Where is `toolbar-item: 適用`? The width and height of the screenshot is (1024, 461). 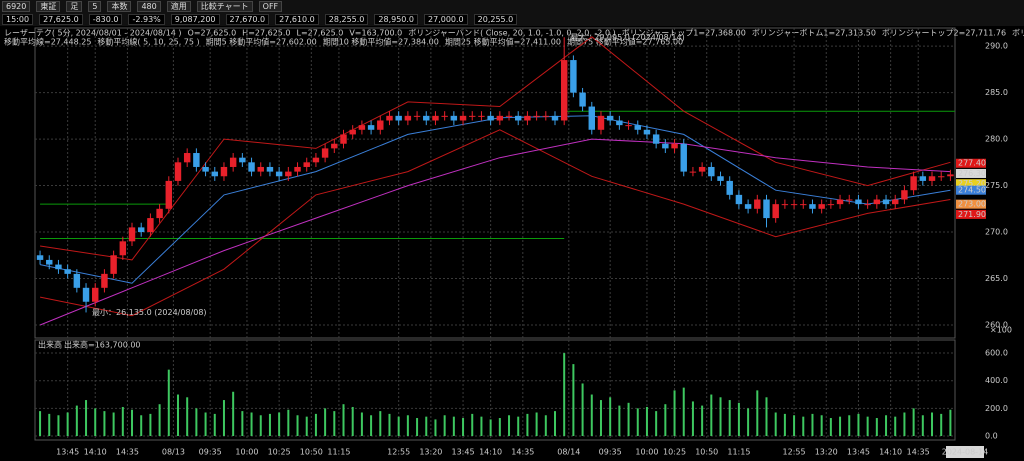 toolbar-item: 適用 is located at coordinates (178, 6).